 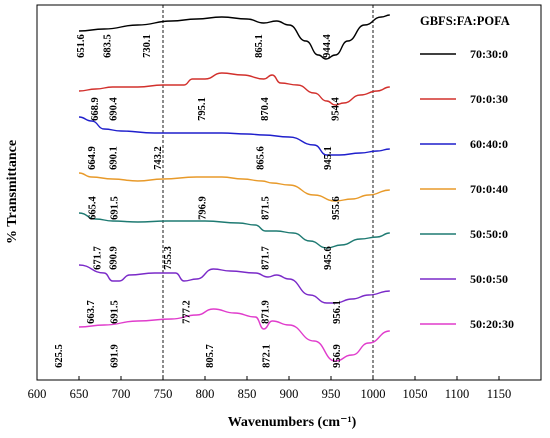 What do you see at coordinates (168, 258) in the screenshot?
I see `peak-label: 755.3` at bounding box center [168, 258].